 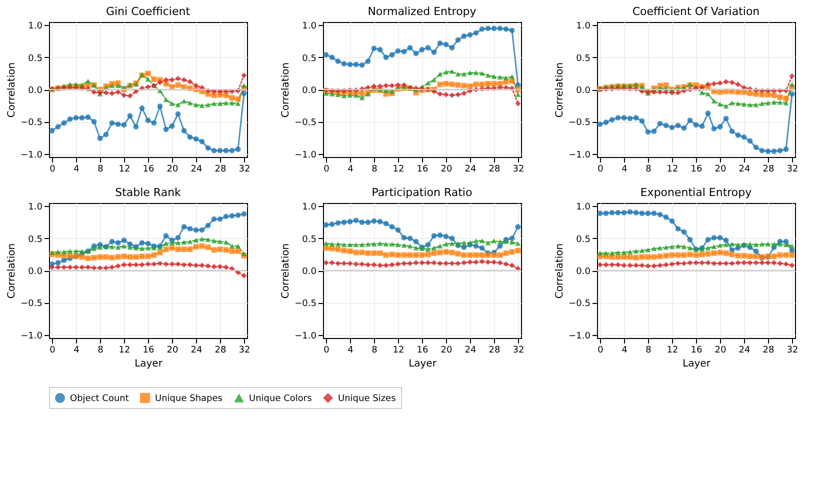 I want to click on legend-label: Unique Shapes, so click(x=189, y=399).